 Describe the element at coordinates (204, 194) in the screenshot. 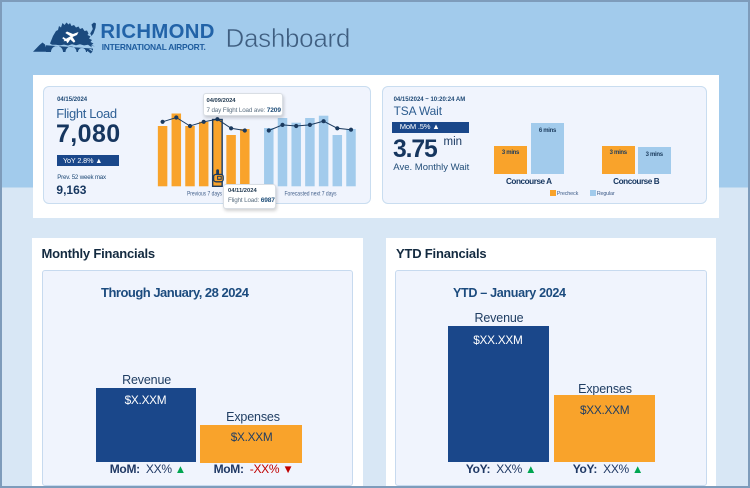

I see `svg-text: Previous 7 days` at that location.